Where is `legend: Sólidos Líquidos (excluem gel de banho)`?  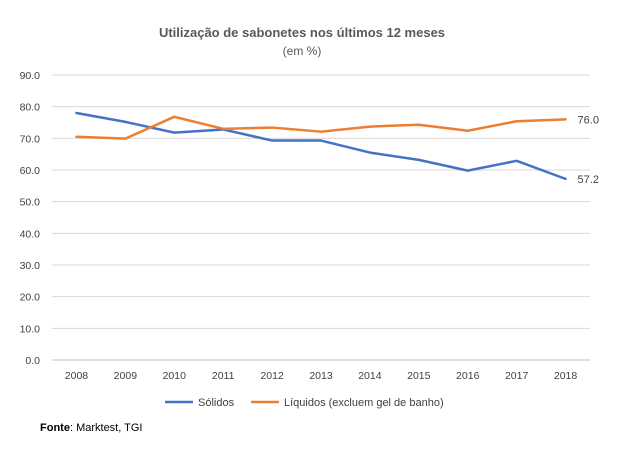 legend: Sólidos Líquidos (excluem gel de banho) is located at coordinates (304, 403).